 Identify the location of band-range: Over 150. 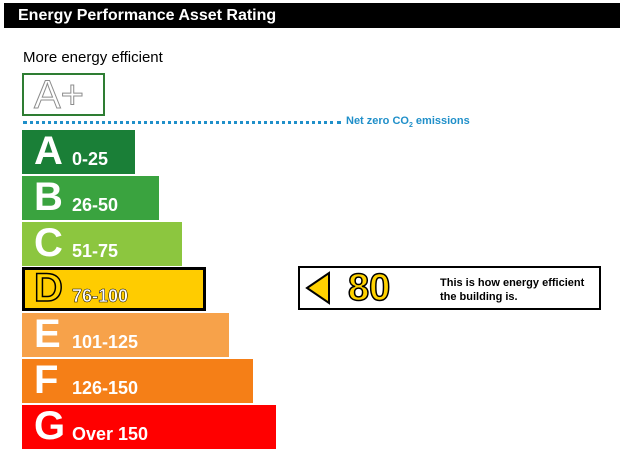
(110, 434).